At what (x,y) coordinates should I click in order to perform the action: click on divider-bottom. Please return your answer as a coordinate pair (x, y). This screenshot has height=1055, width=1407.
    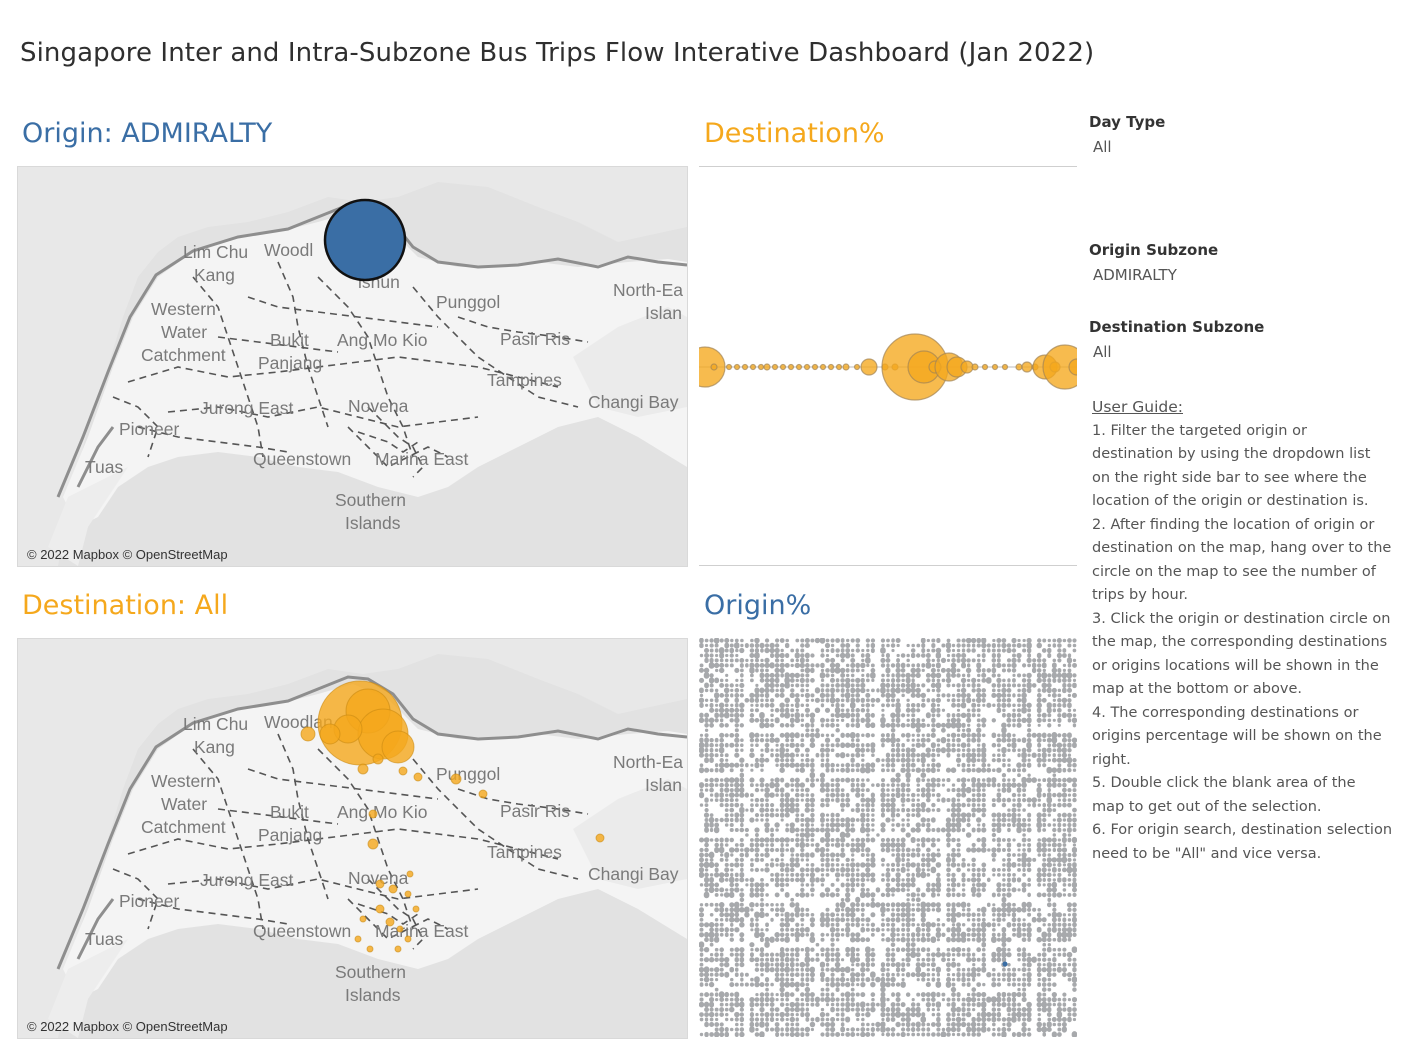
    Looking at the image, I should click on (888, 565).